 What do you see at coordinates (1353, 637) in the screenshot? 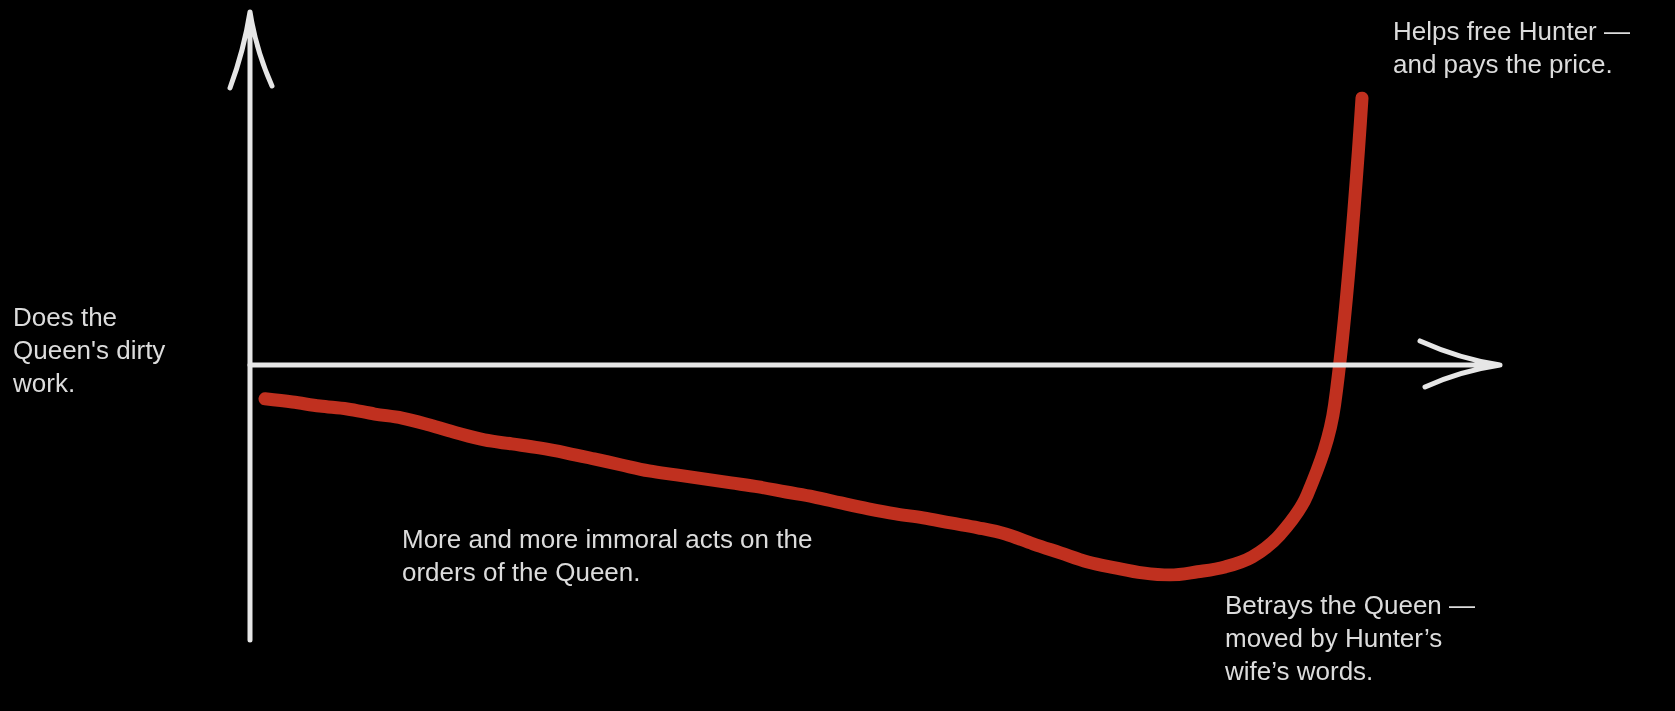
I see `text: Betrays the Queen — moved by Hunter’s wife’s words.` at bounding box center [1353, 637].